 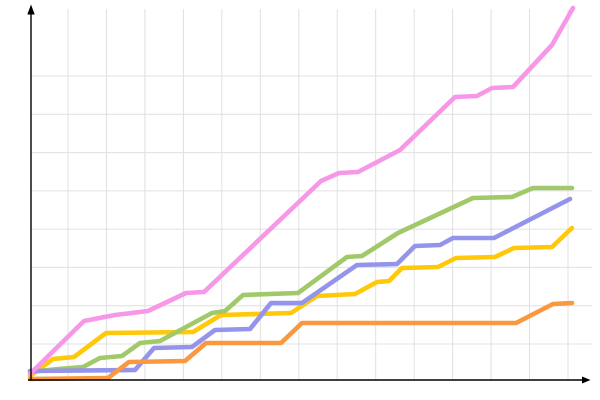 What do you see at coordinates (31, 9) in the screenshot?
I see `y-axis-arrowhead-icon` at bounding box center [31, 9].